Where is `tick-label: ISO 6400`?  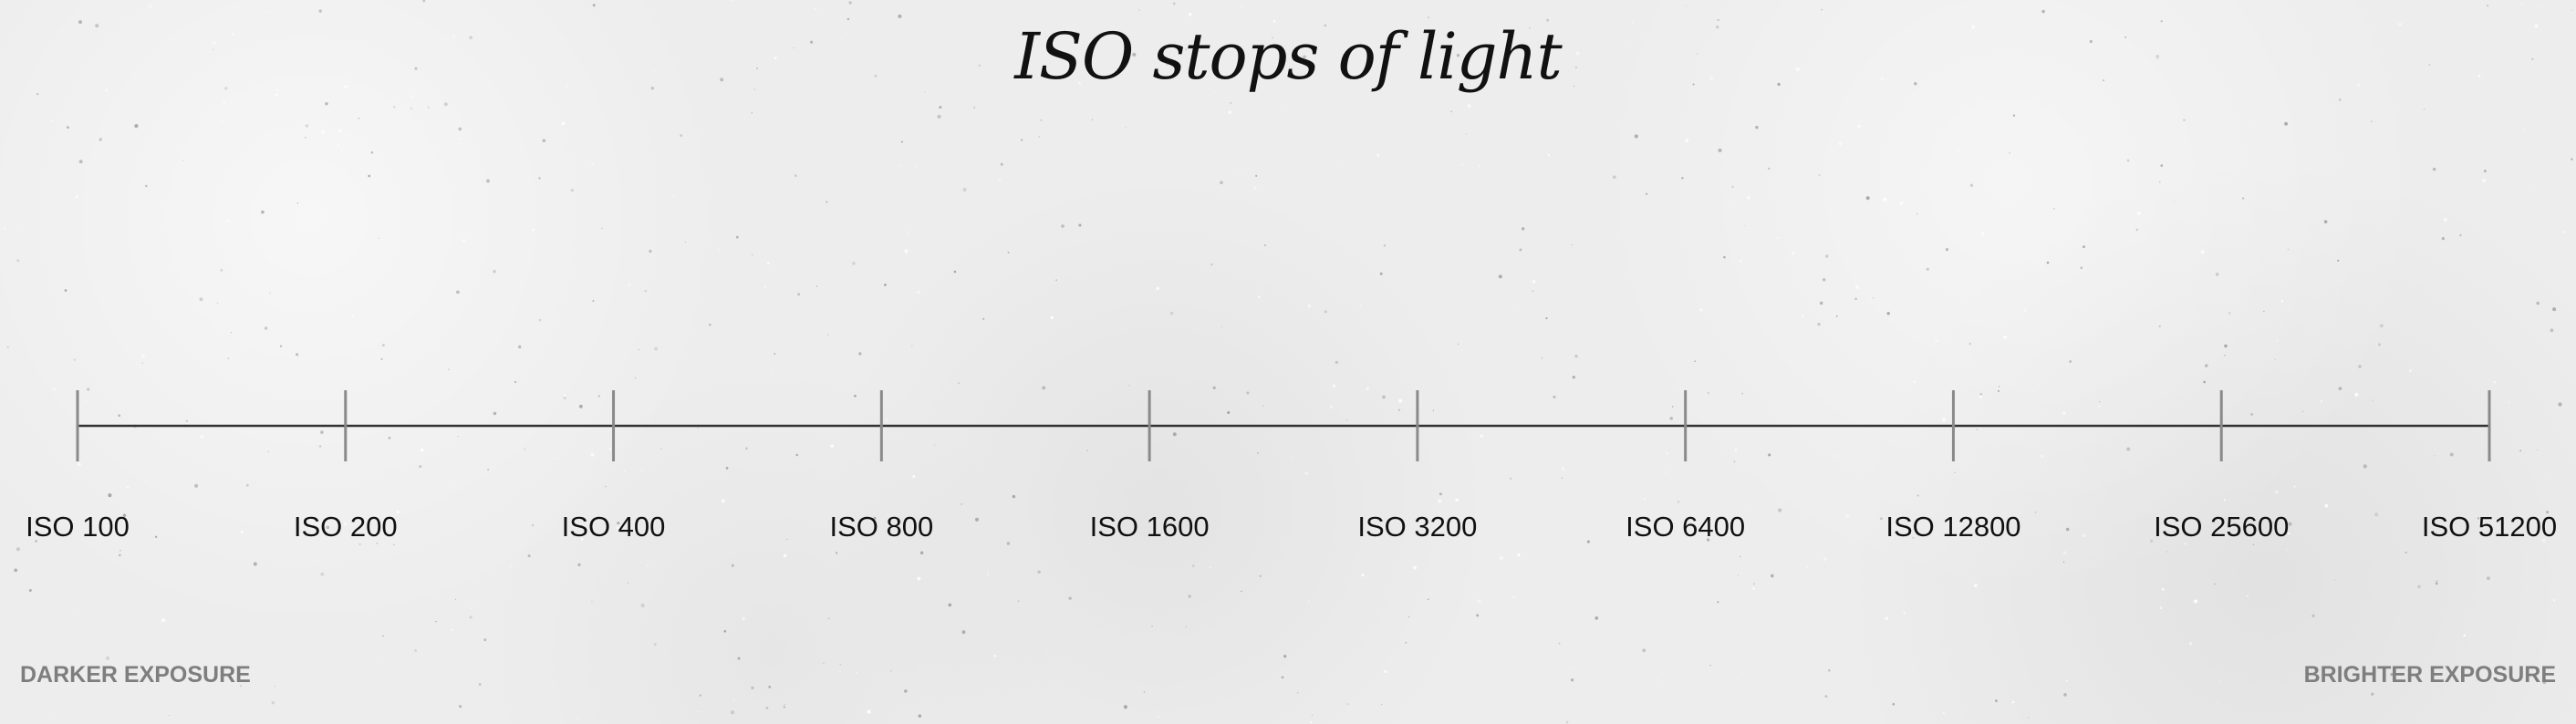
tick-label: ISO 6400 is located at coordinates (1686, 527).